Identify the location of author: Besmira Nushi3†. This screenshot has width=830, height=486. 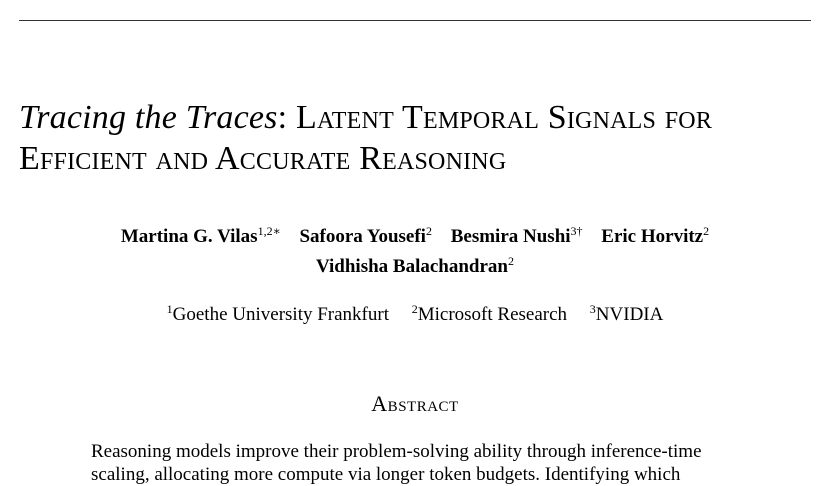
(516, 235).